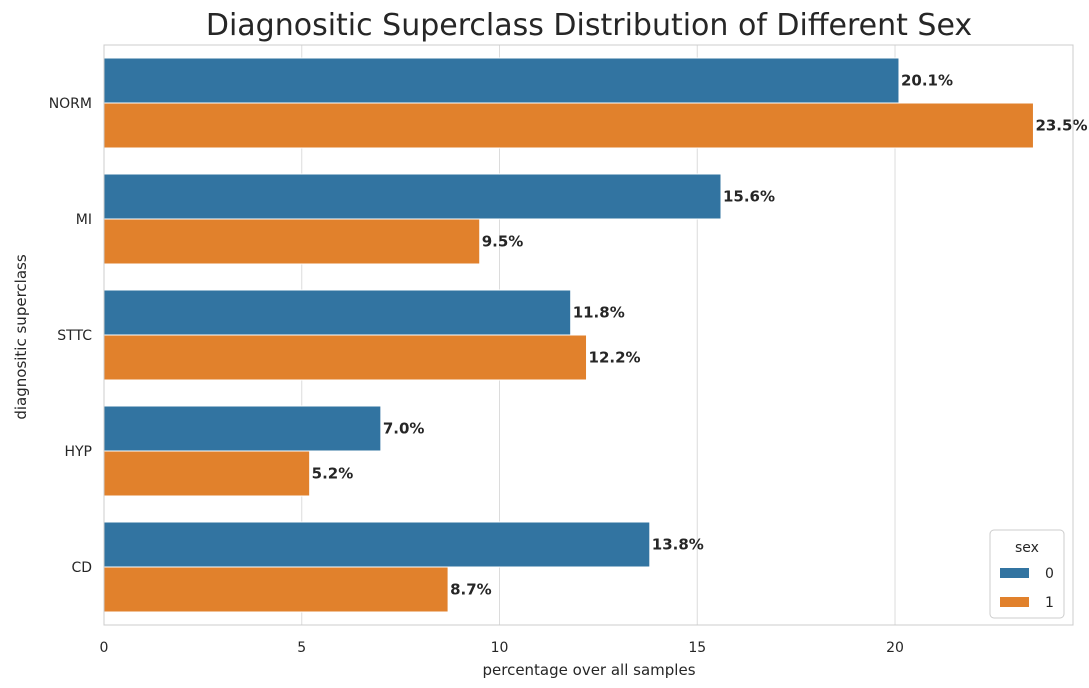 The height and width of the screenshot is (688, 1089). What do you see at coordinates (78, 452) in the screenshot?
I see `y-tick-label: HYP` at bounding box center [78, 452].